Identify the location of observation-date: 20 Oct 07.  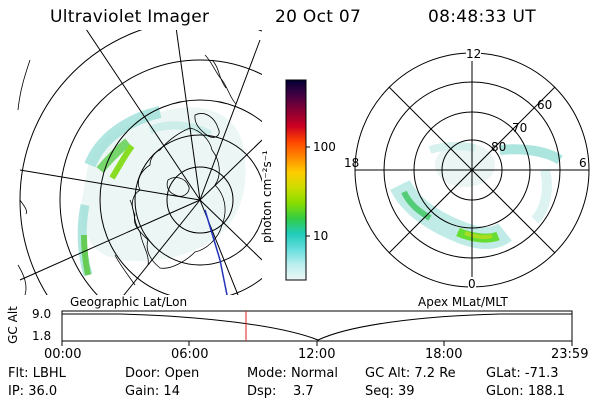
(318, 17).